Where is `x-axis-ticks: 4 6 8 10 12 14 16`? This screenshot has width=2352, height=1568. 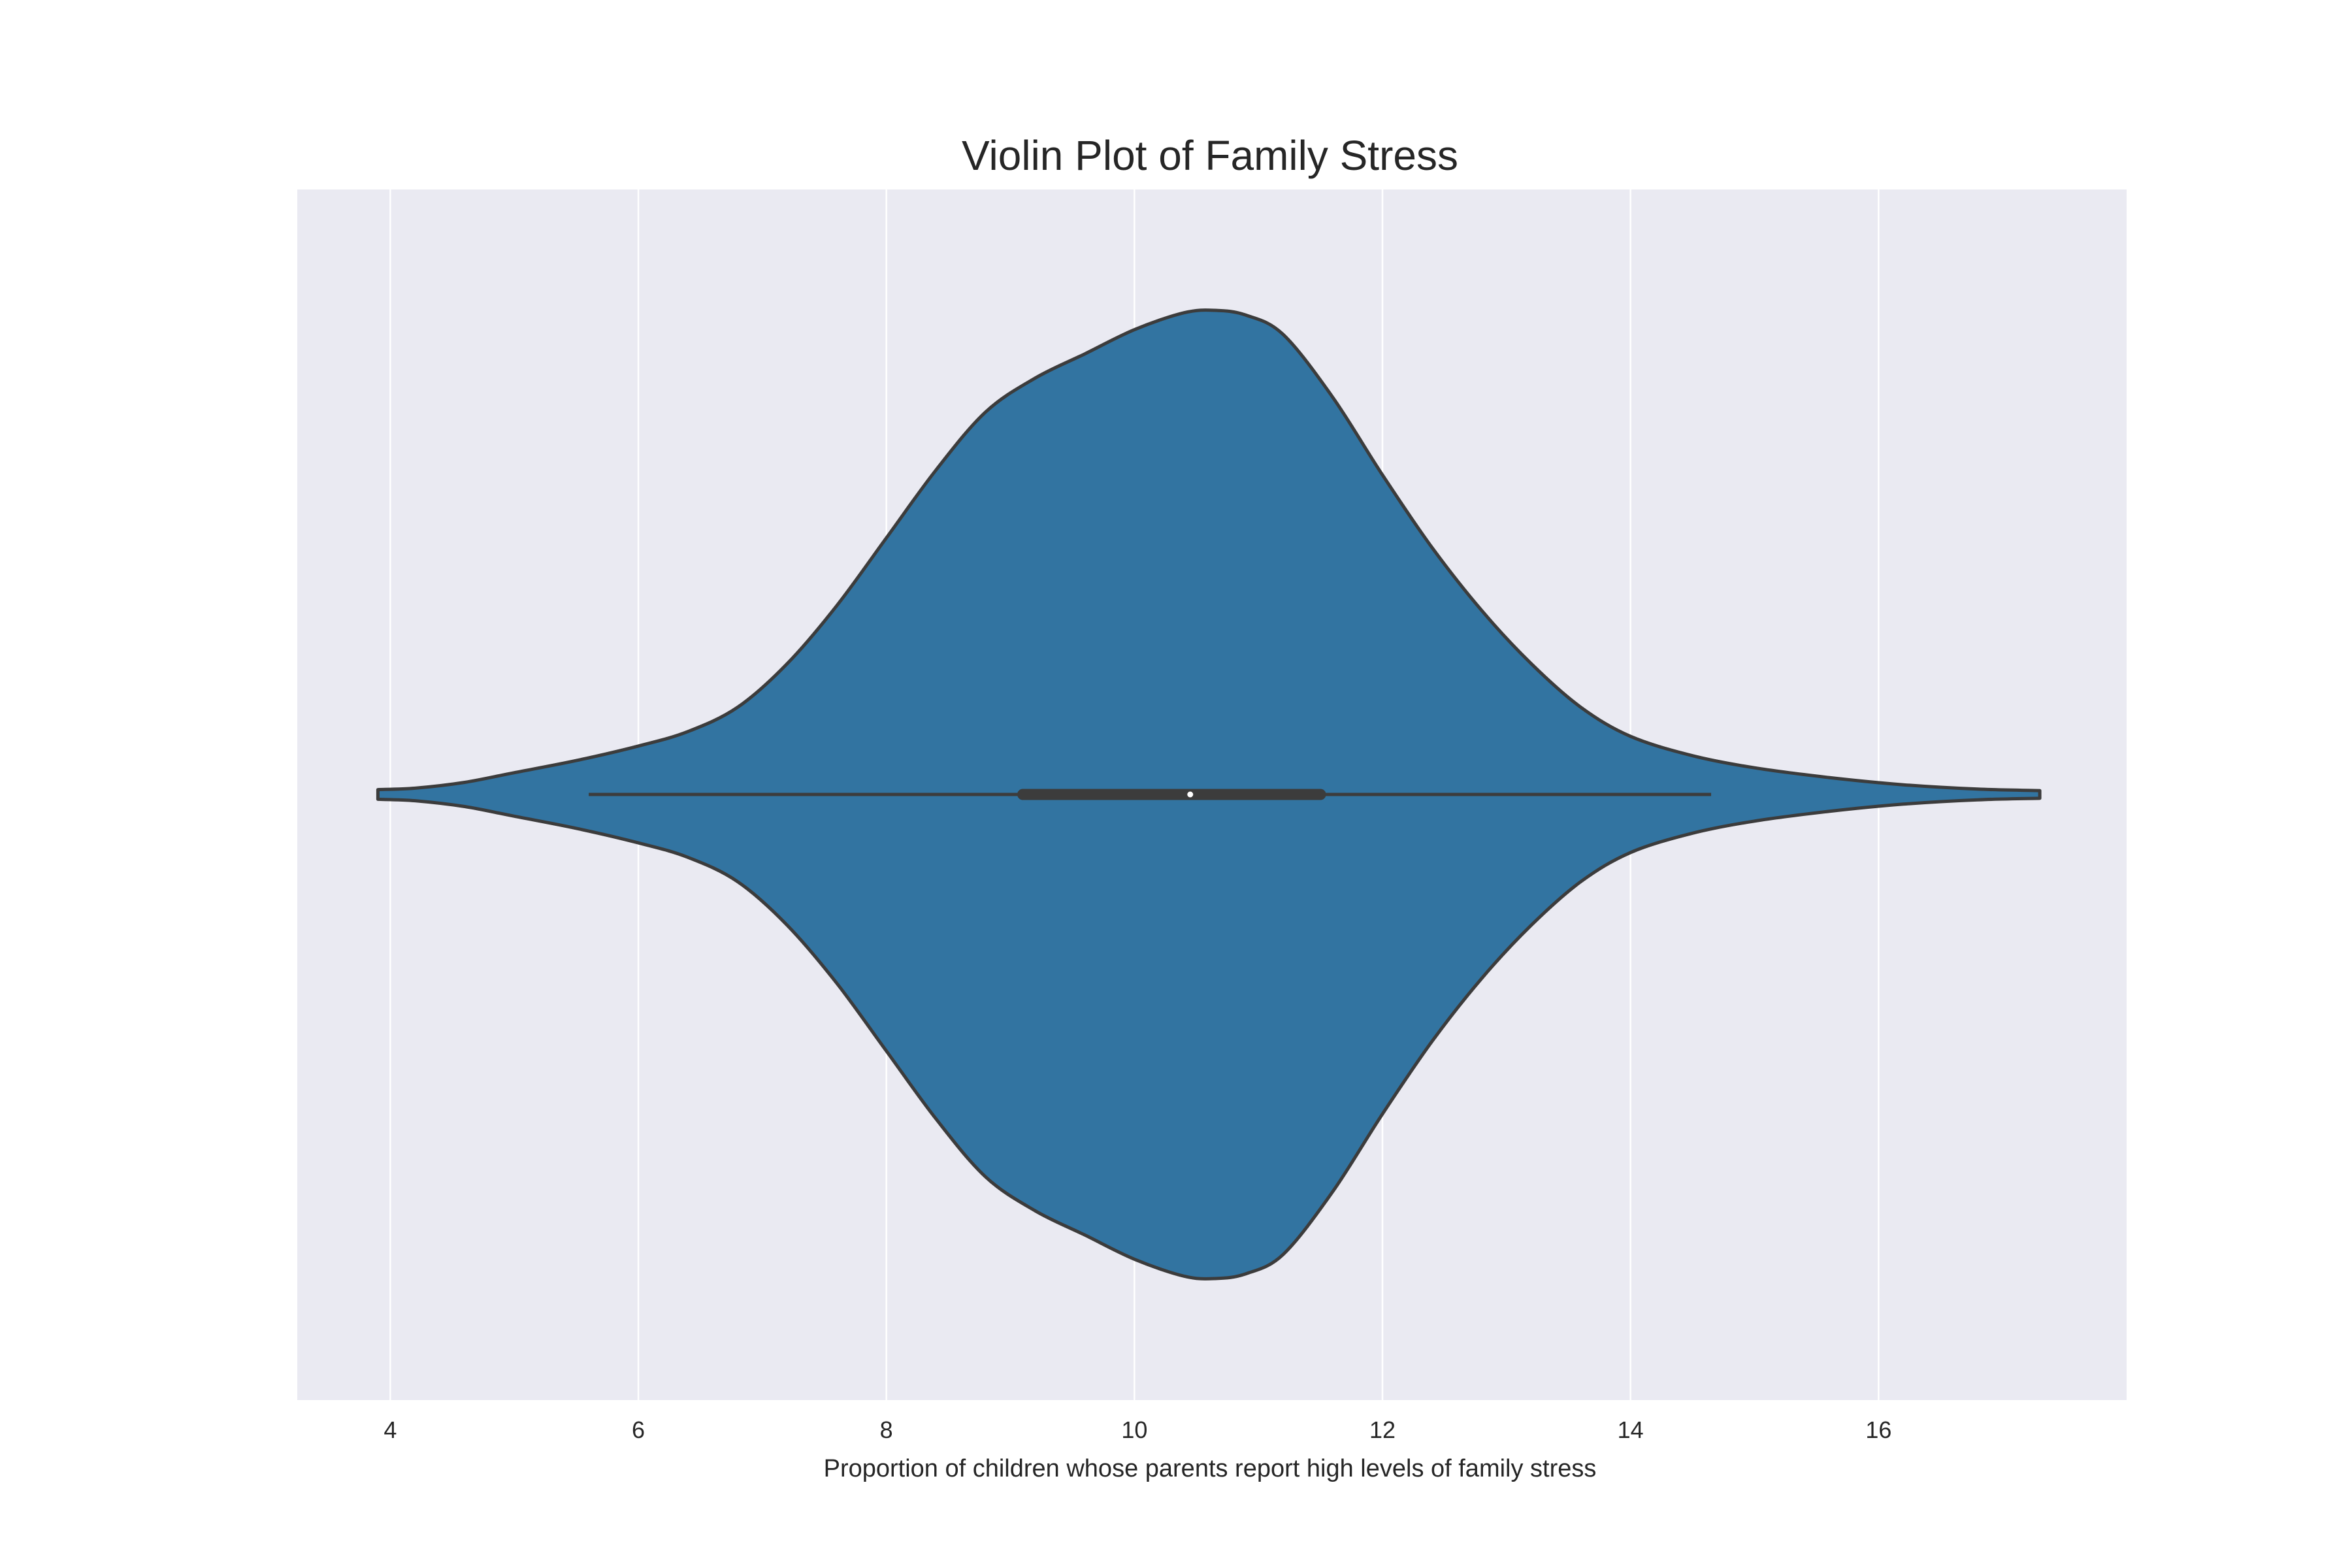
x-axis-ticks: 4 6 8 10 12 14 16 is located at coordinates (1137, 1429).